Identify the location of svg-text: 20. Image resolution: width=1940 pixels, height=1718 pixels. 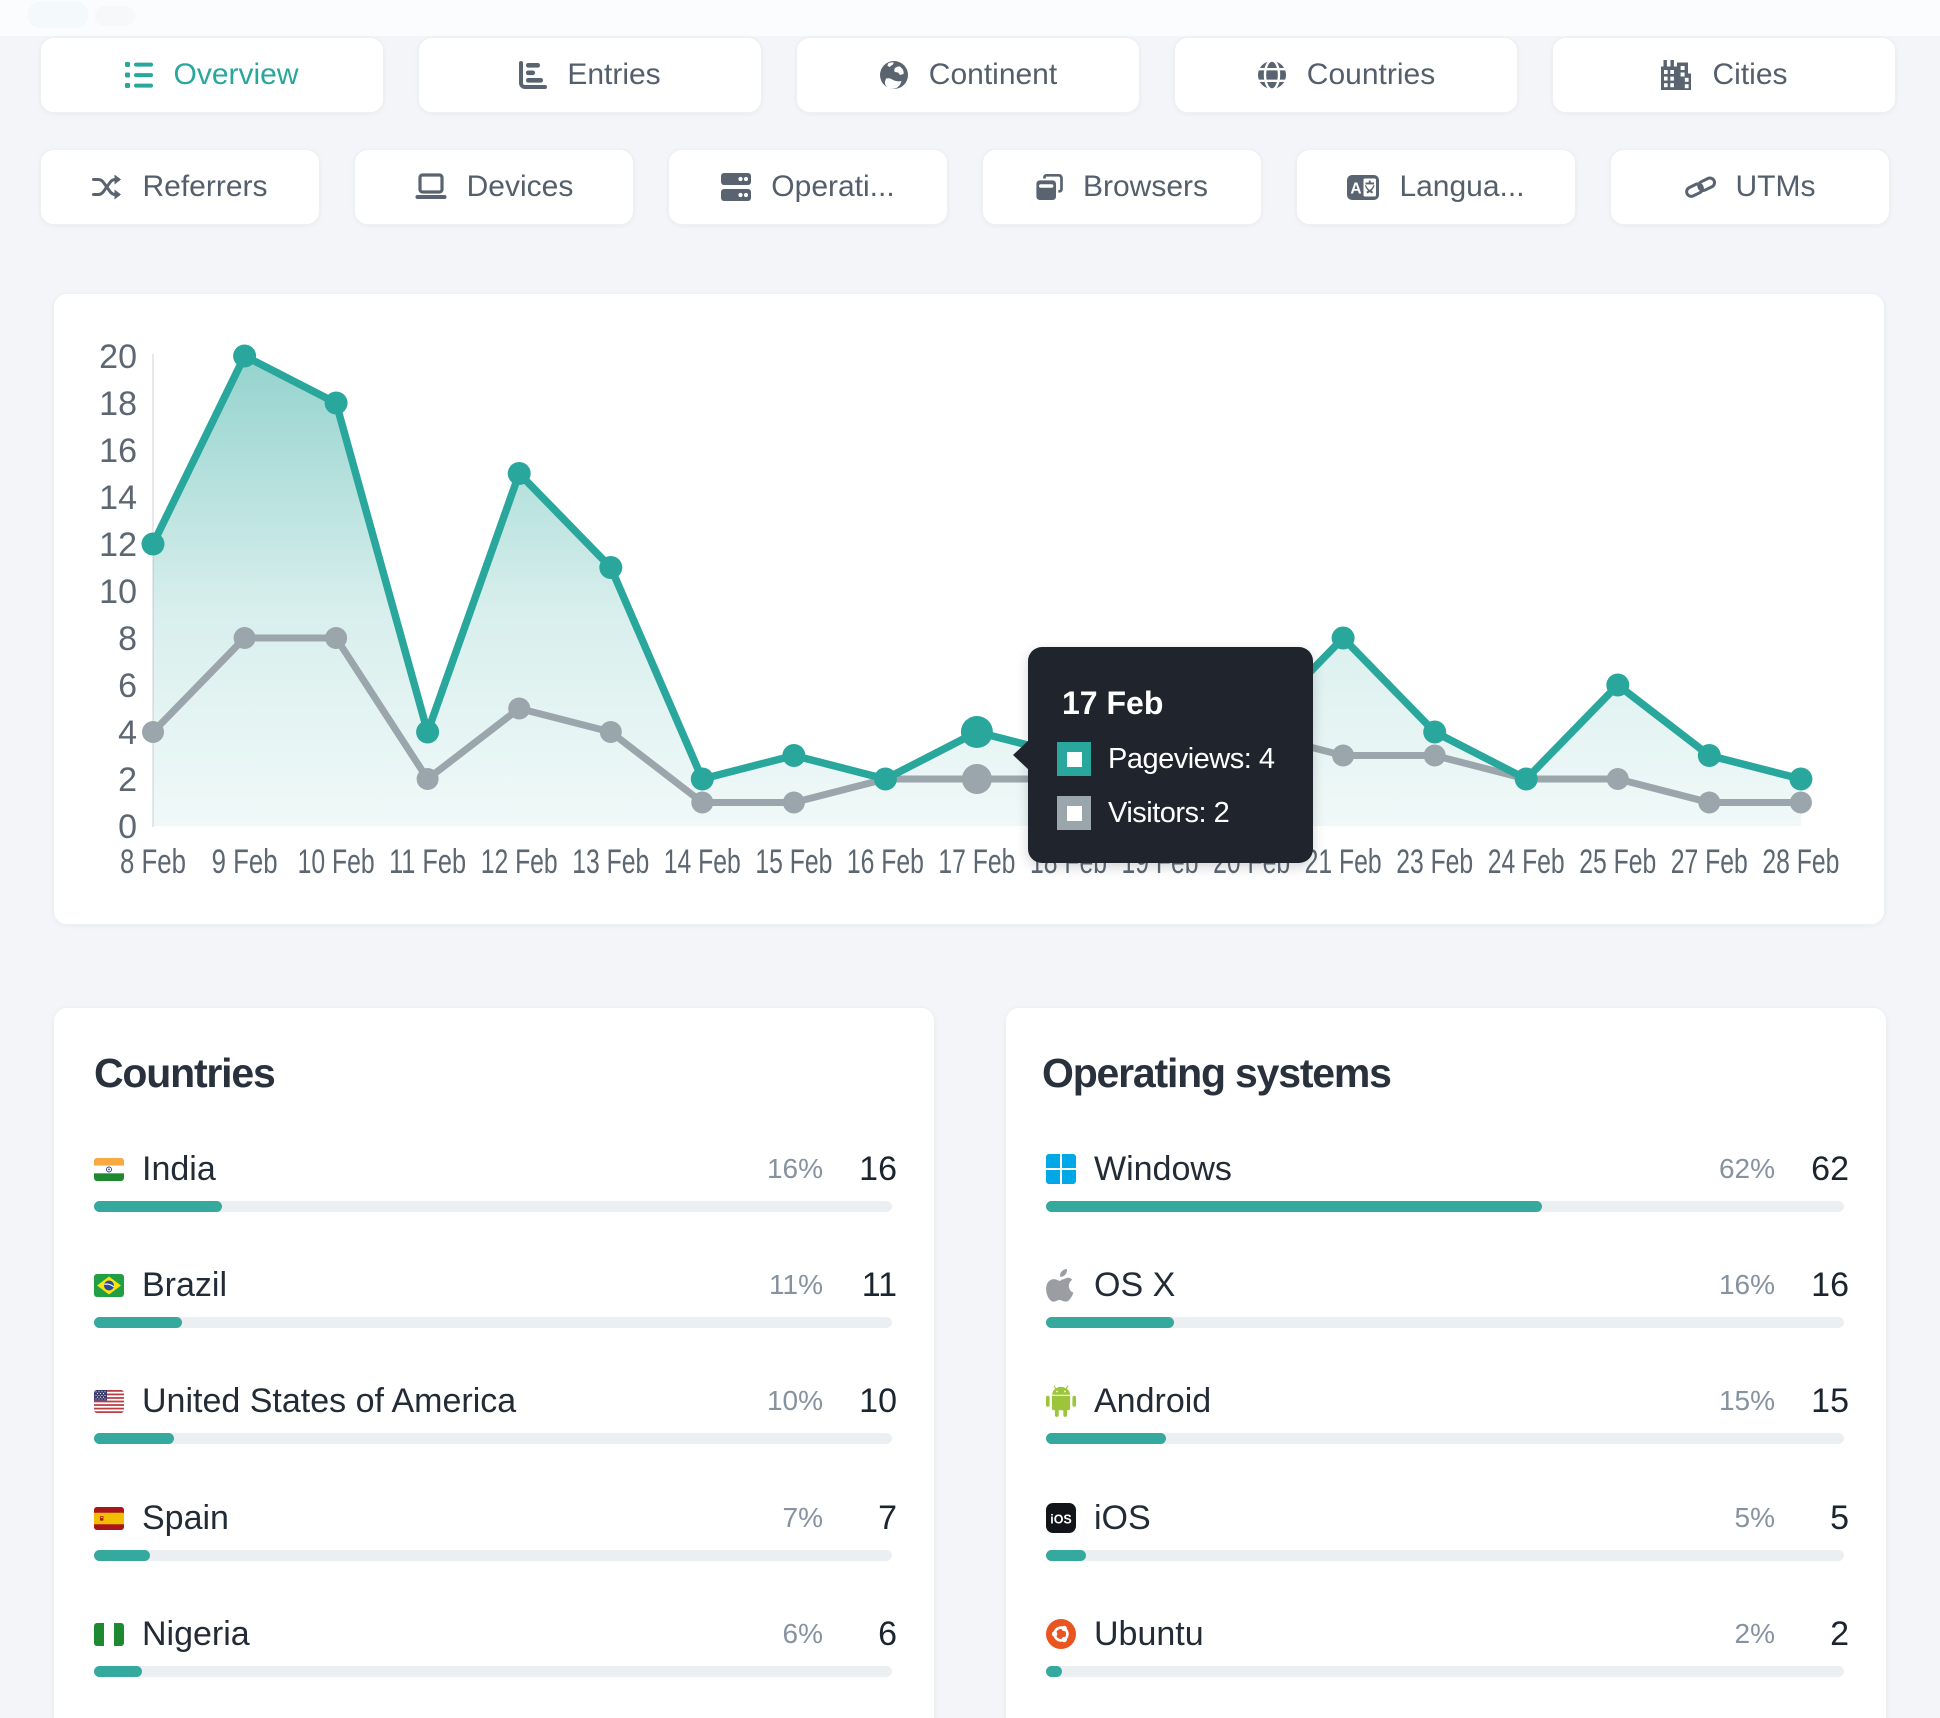
(118, 357).